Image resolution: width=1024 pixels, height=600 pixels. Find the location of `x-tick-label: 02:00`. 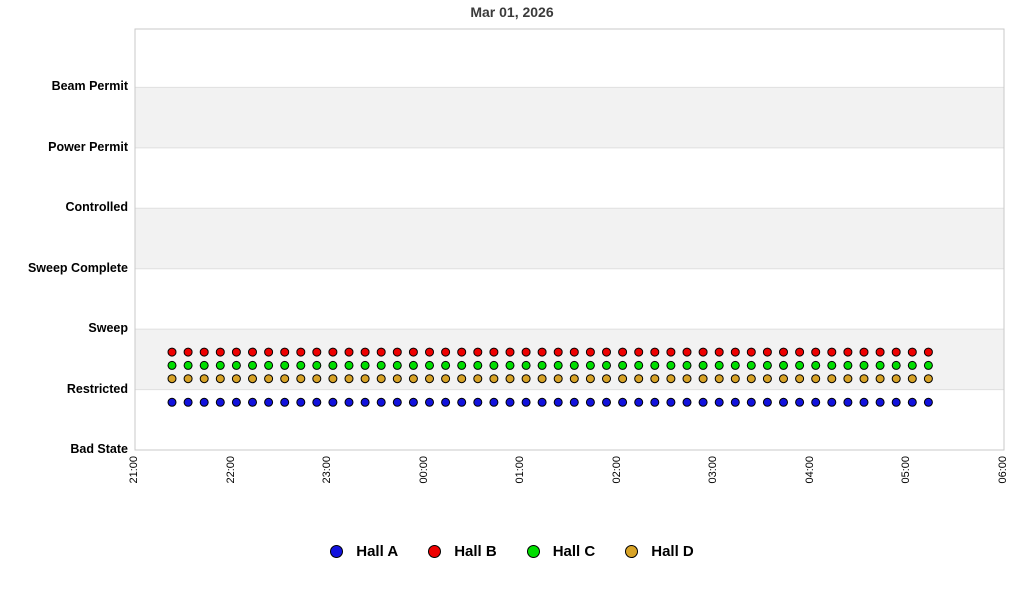

x-tick-label: 02:00 is located at coordinates (617, 470).